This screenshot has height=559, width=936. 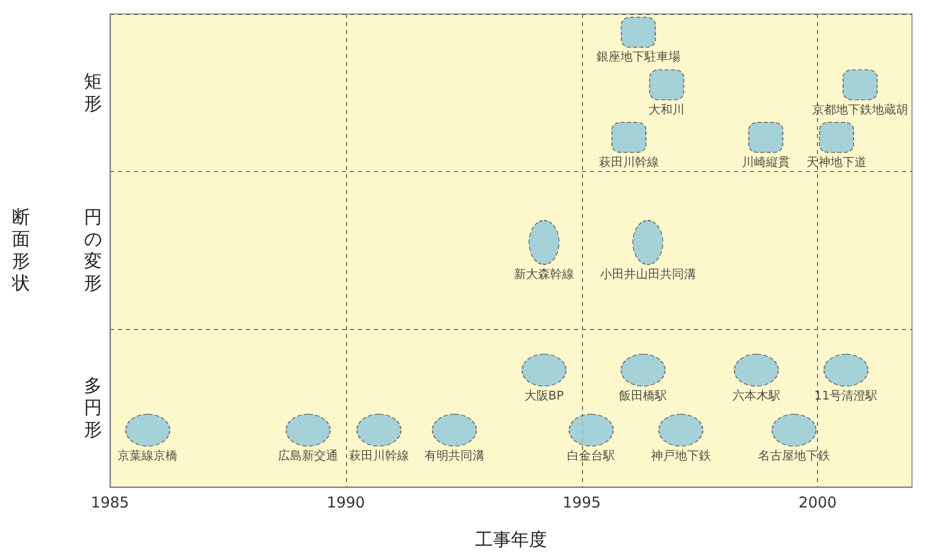 I want to click on series-label: 京都地下鉄地蔵胡, so click(x=860, y=109).